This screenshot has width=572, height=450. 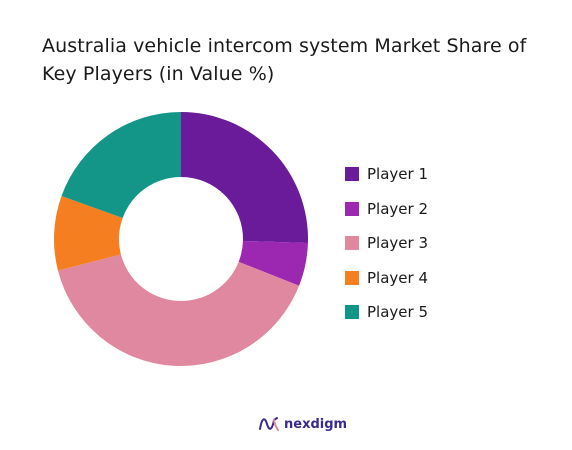 I want to click on brand-name: nexdigm, so click(x=316, y=424).